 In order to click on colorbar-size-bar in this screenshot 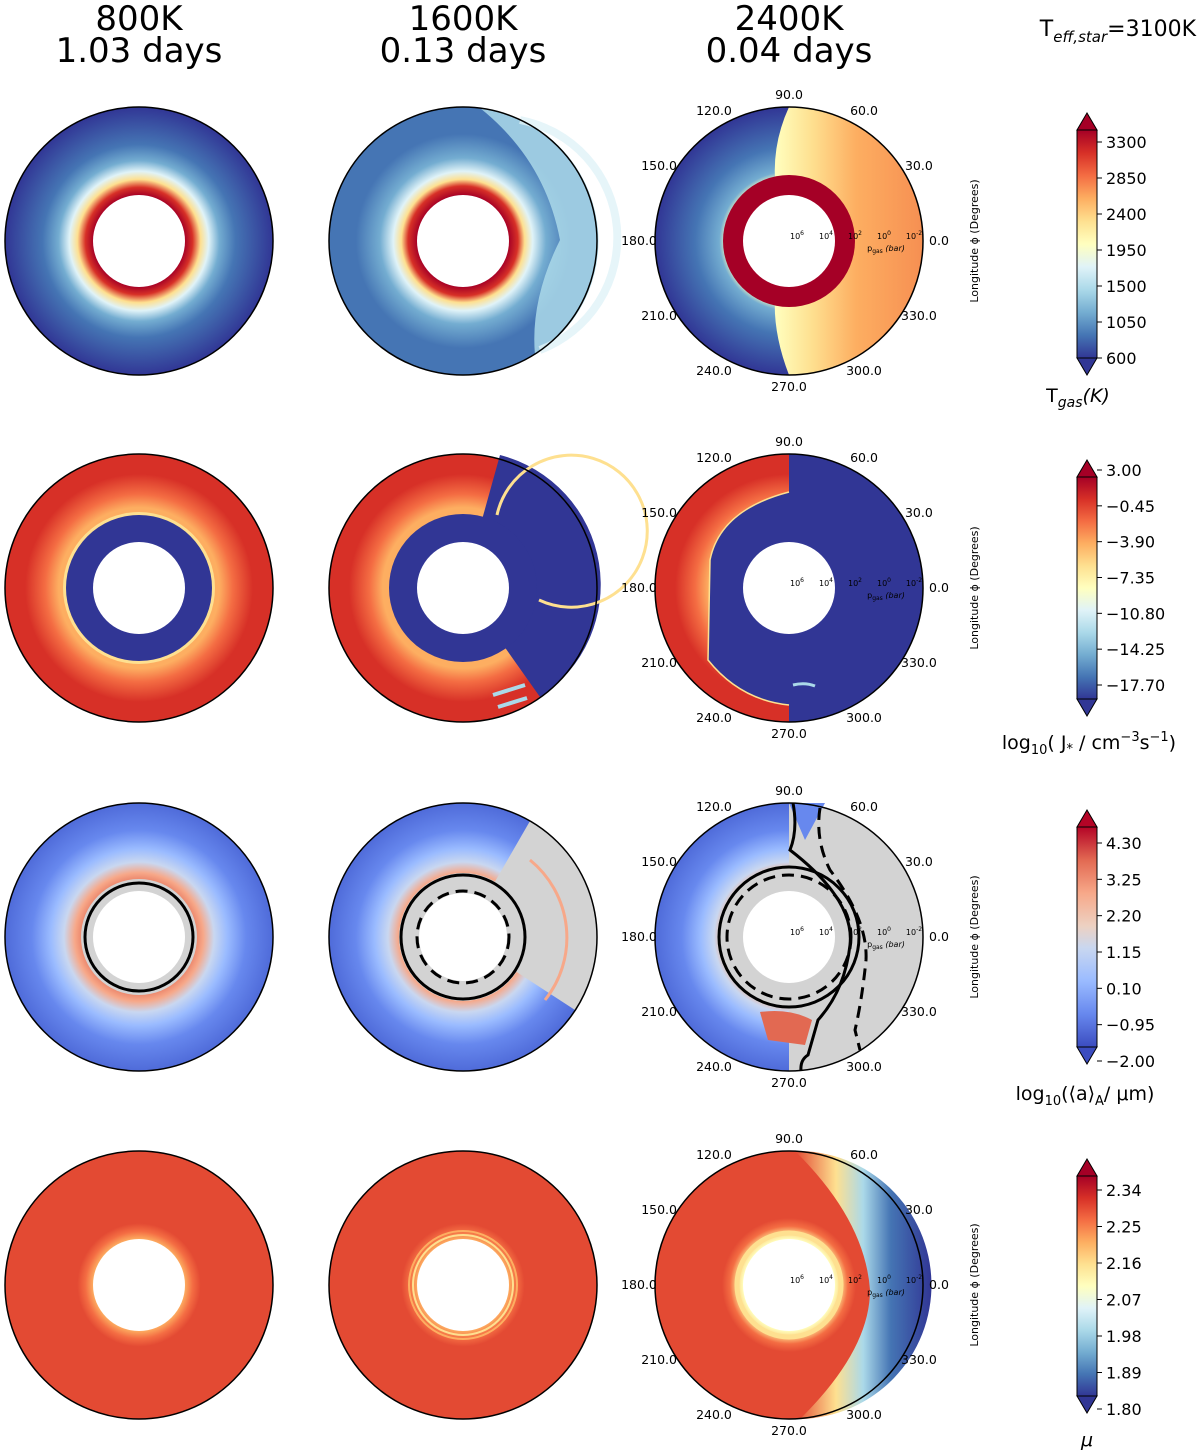, I will do `click(1087, 937)`.